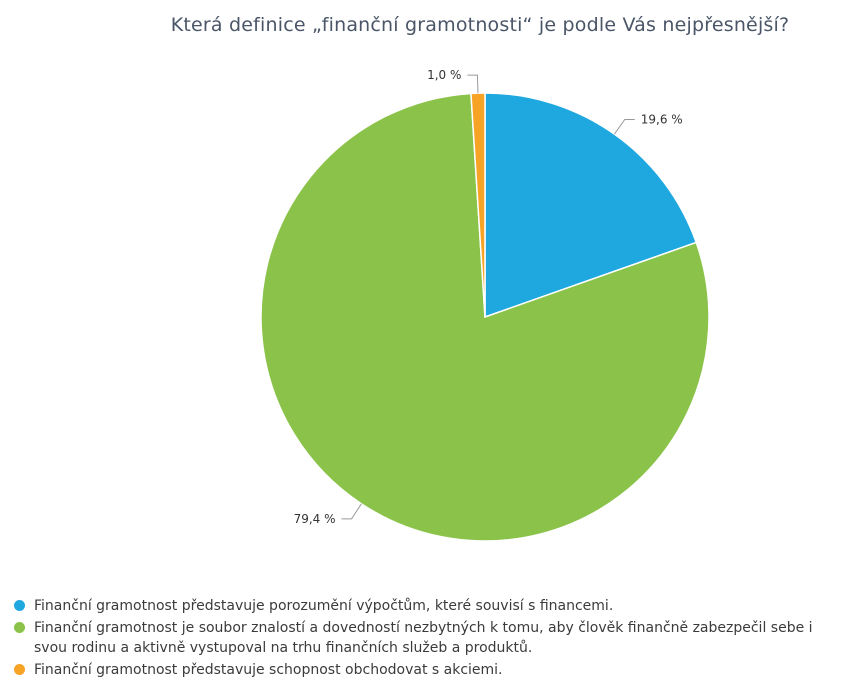 The image size is (843, 696). What do you see at coordinates (444, 75) in the screenshot?
I see `data-label-3: 1,0 %` at bounding box center [444, 75].